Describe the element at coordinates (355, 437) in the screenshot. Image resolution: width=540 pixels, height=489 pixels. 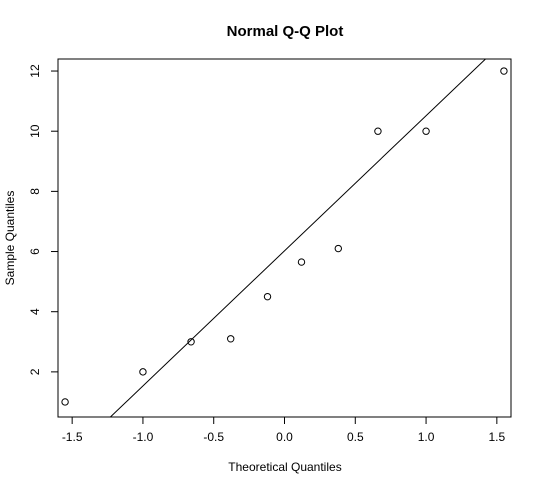
I see `x-tick-label-4: 0.5` at that location.